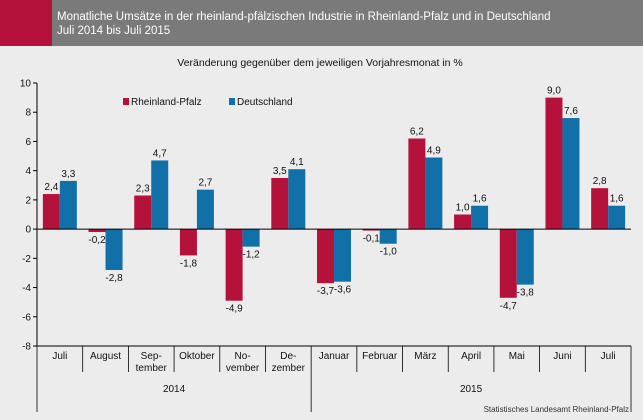 The width and height of the screenshot is (643, 420). Describe the element at coordinates (28, 142) in the screenshot. I see `y-tick-label: 6` at that location.